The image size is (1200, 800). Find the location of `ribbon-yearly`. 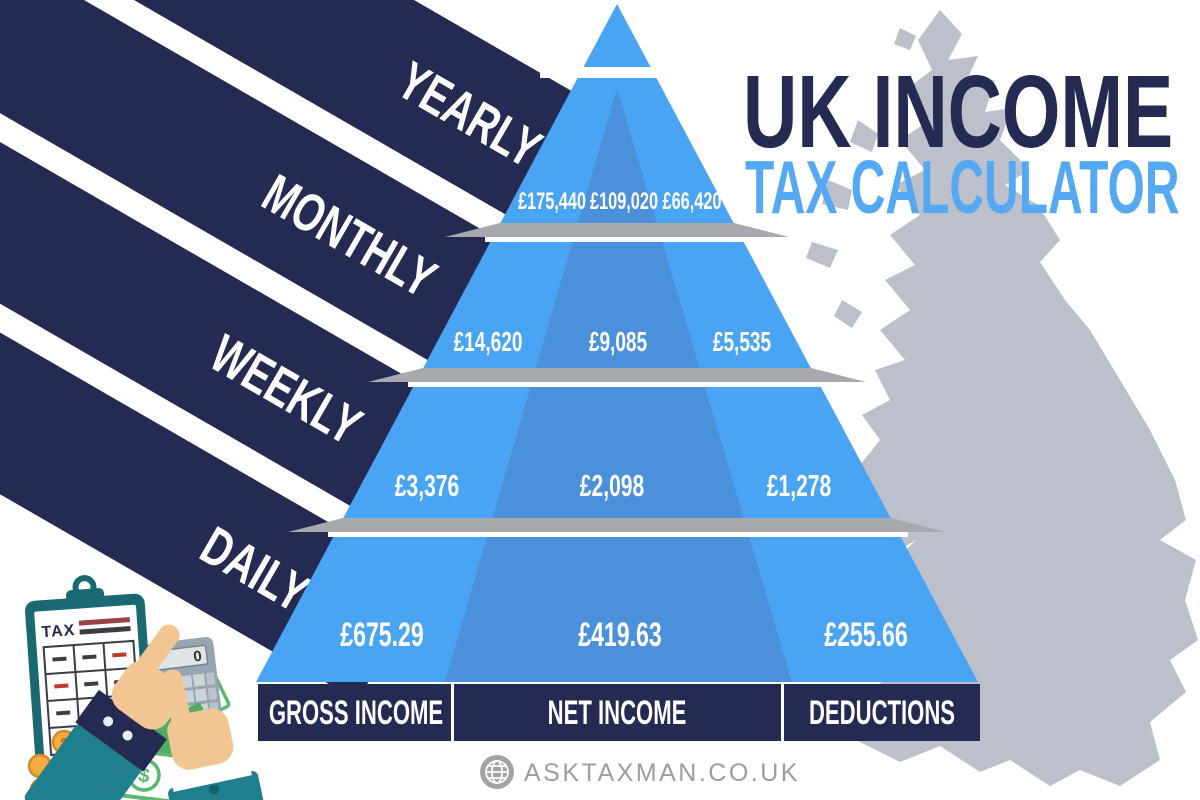

ribbon-yearly is located at coordinates (294, 111).